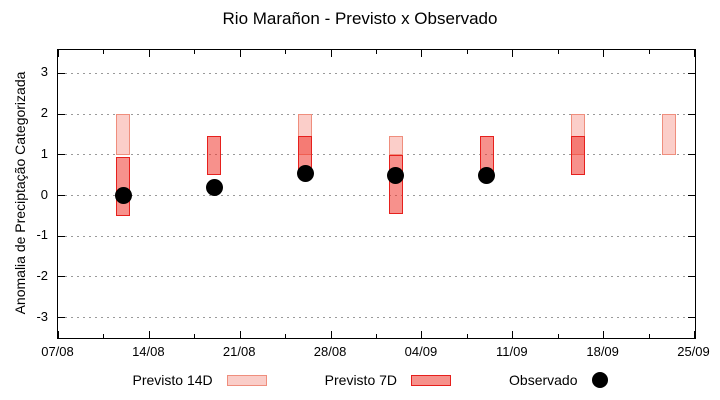  I want to click on legend-label-previsto-14d: Previsto 14D, so click(172, 380).